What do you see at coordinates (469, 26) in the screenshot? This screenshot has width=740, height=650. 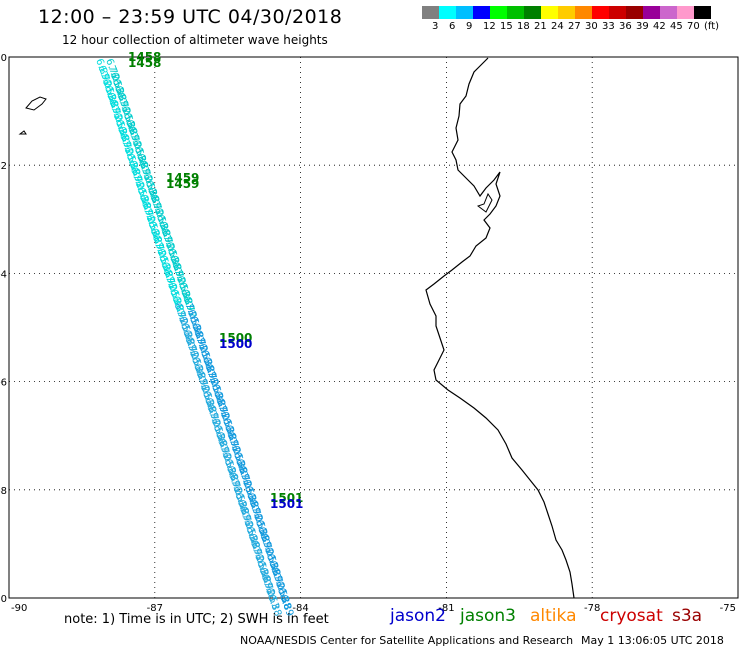 I see `color-scale-label: 9` at bounding box center [469, 26].